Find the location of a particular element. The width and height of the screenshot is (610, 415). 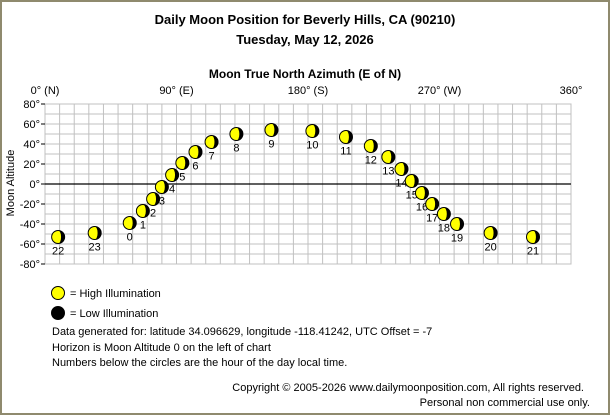

y-tick-label: 40° is located at coordinates (31, 145).